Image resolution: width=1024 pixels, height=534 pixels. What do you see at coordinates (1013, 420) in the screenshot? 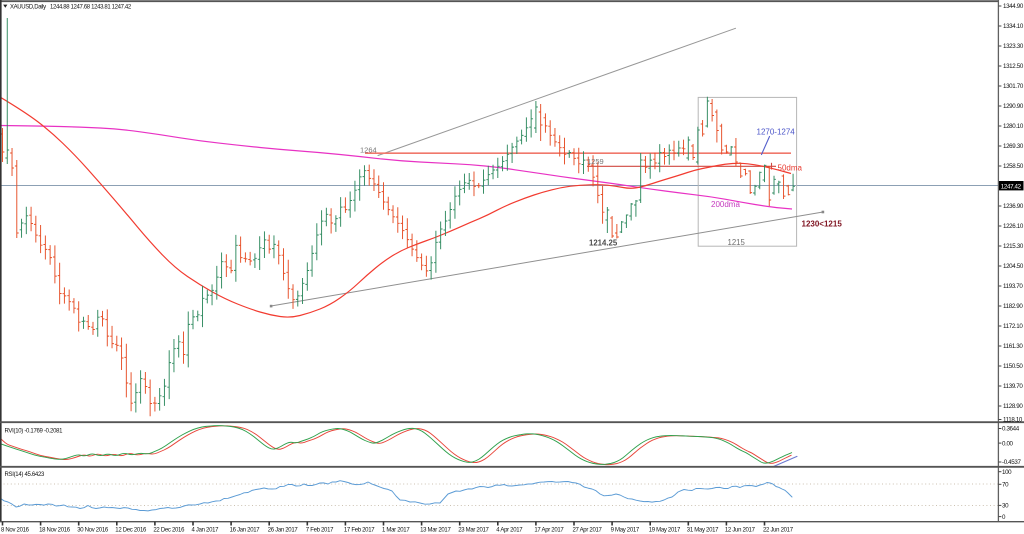
I see `svg-text: 1118.10` at bounding box center [1013, 420].